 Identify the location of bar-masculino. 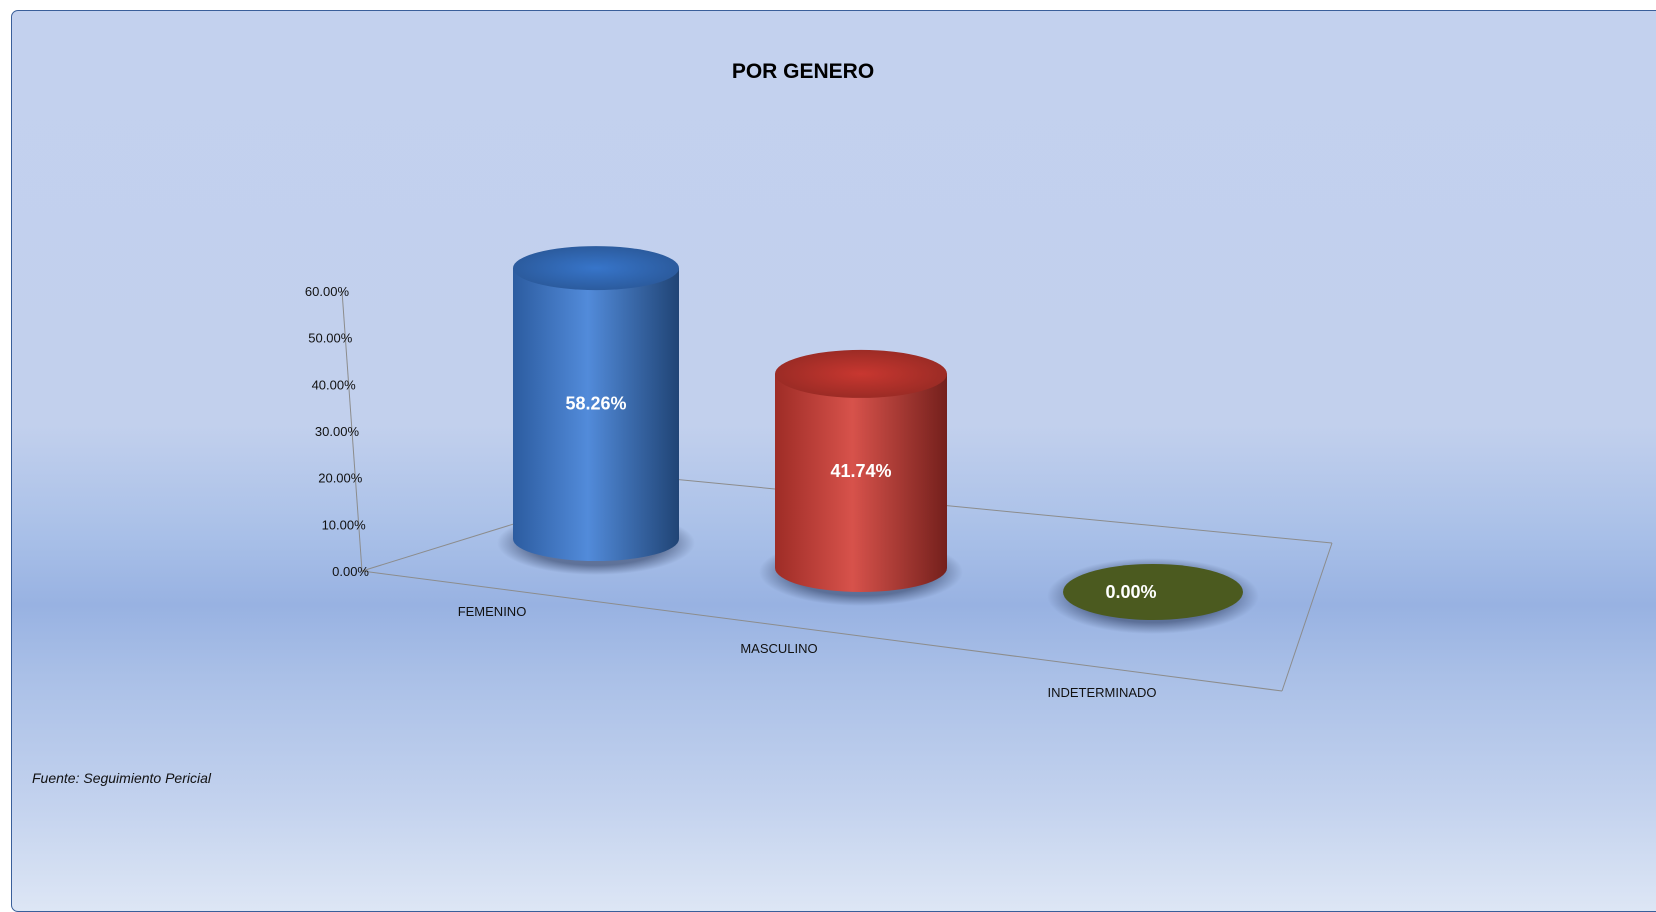
(861, 482).